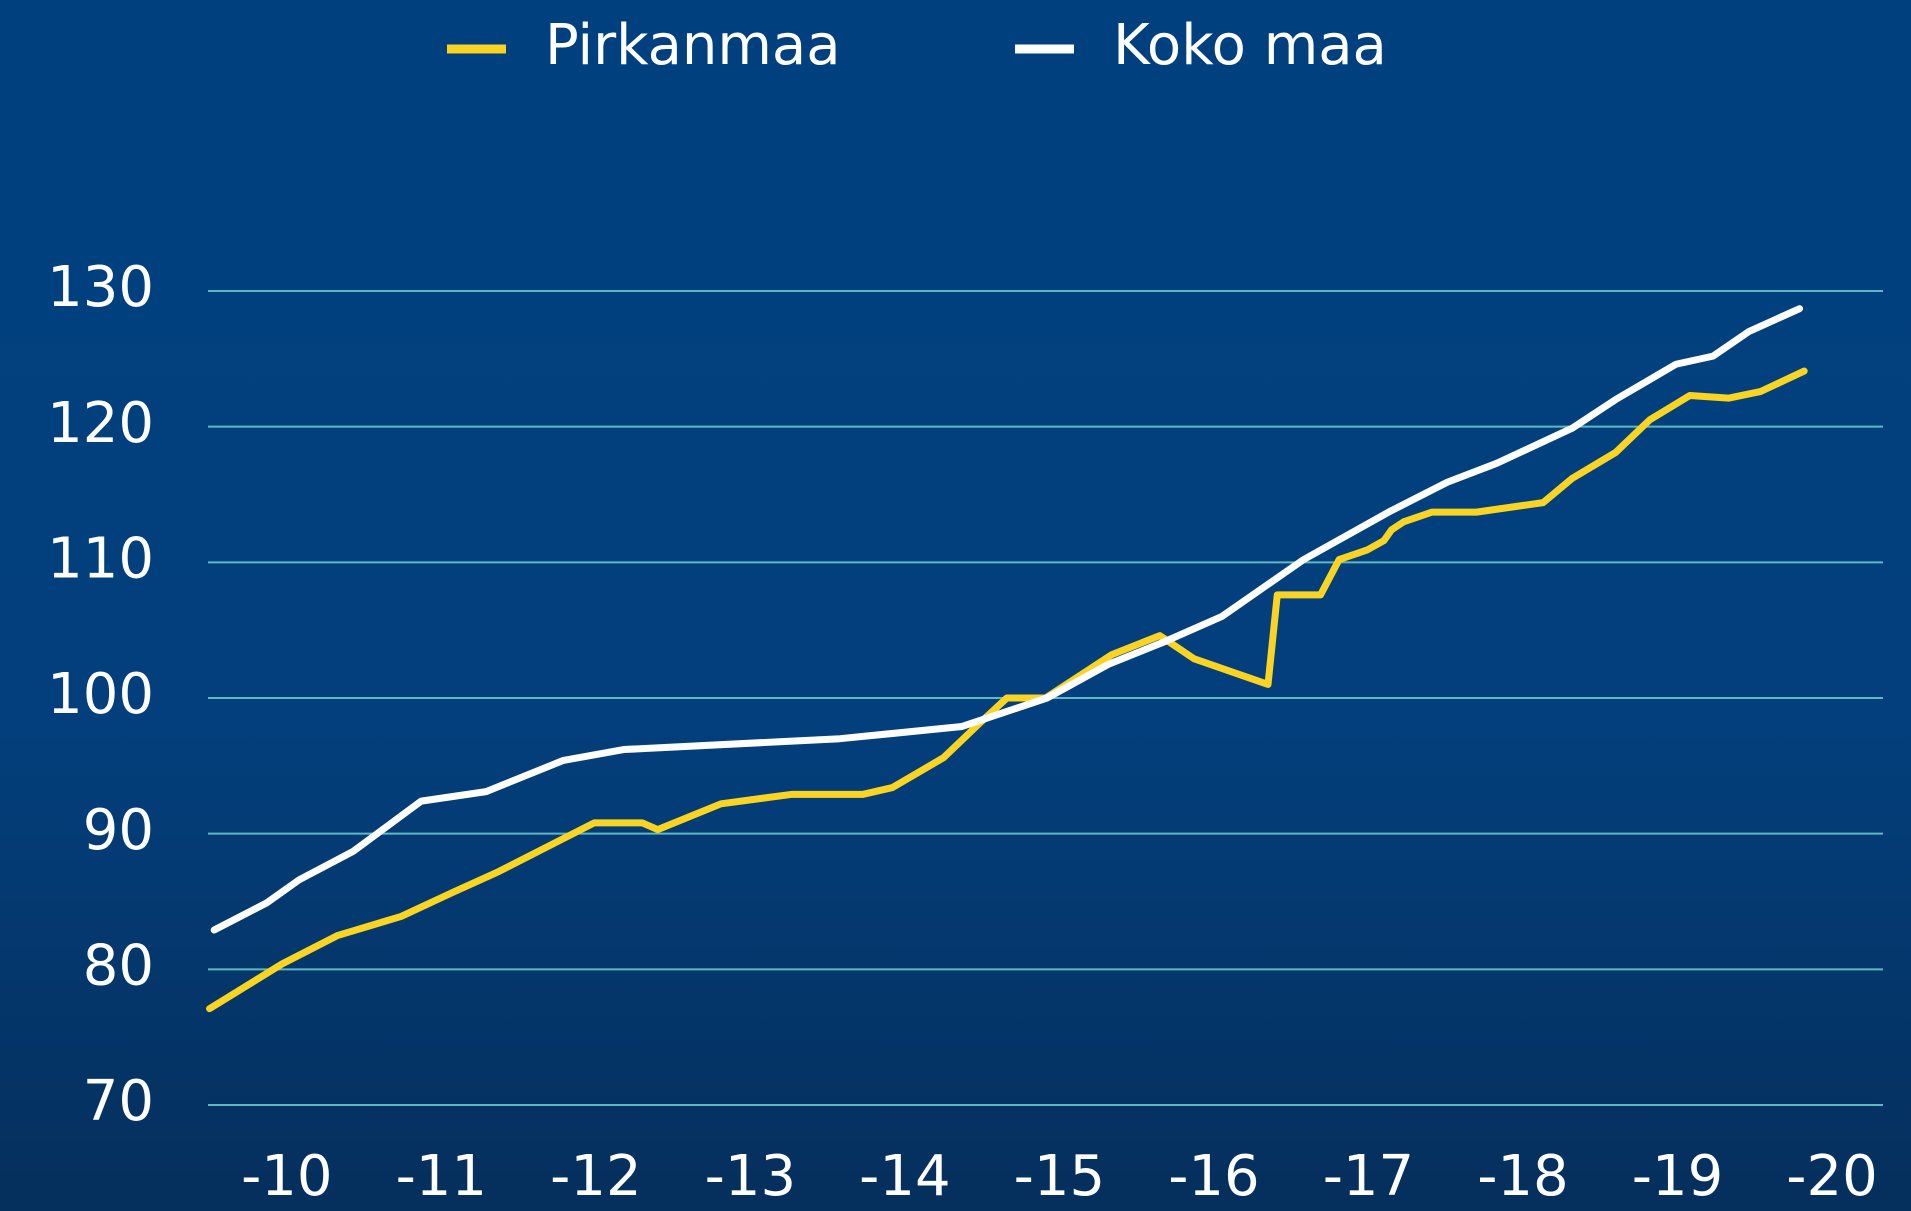 The width and height of the screenshot is (1911, 1211). What do you see at coordinates (441, 1176) in the screenshot?
I see `x-tick-label: -11` at bounding box center [441, 1176].